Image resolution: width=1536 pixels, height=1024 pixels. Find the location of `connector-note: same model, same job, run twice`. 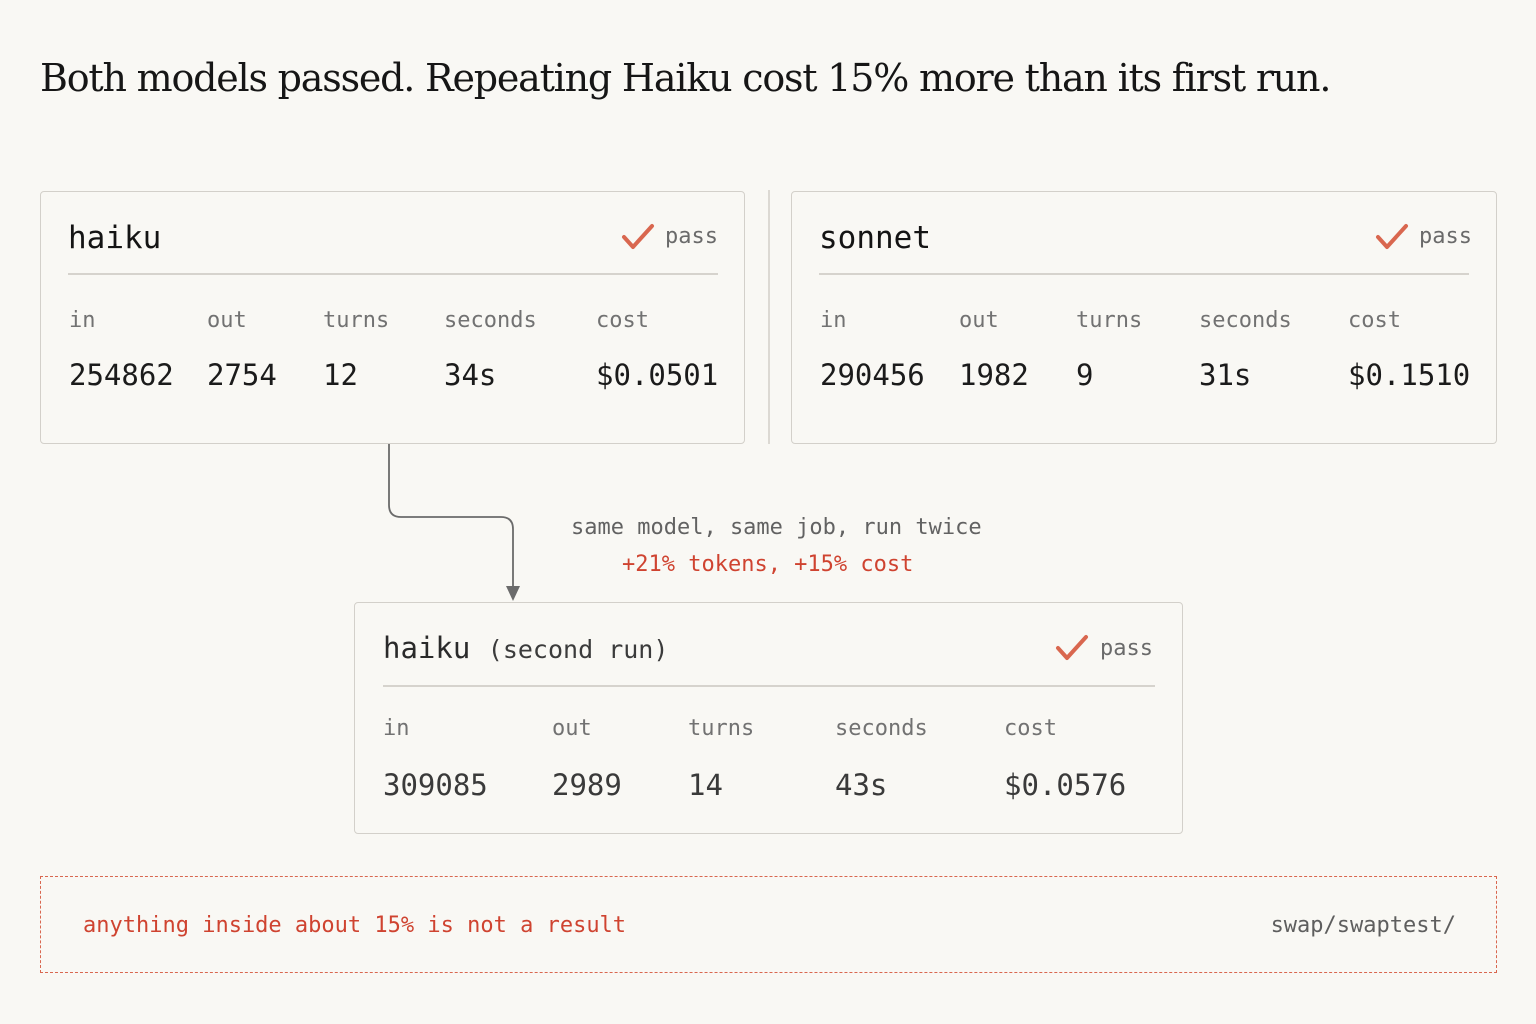

connector-note: same model, same job, run twice is located at coordinates (776, 527).